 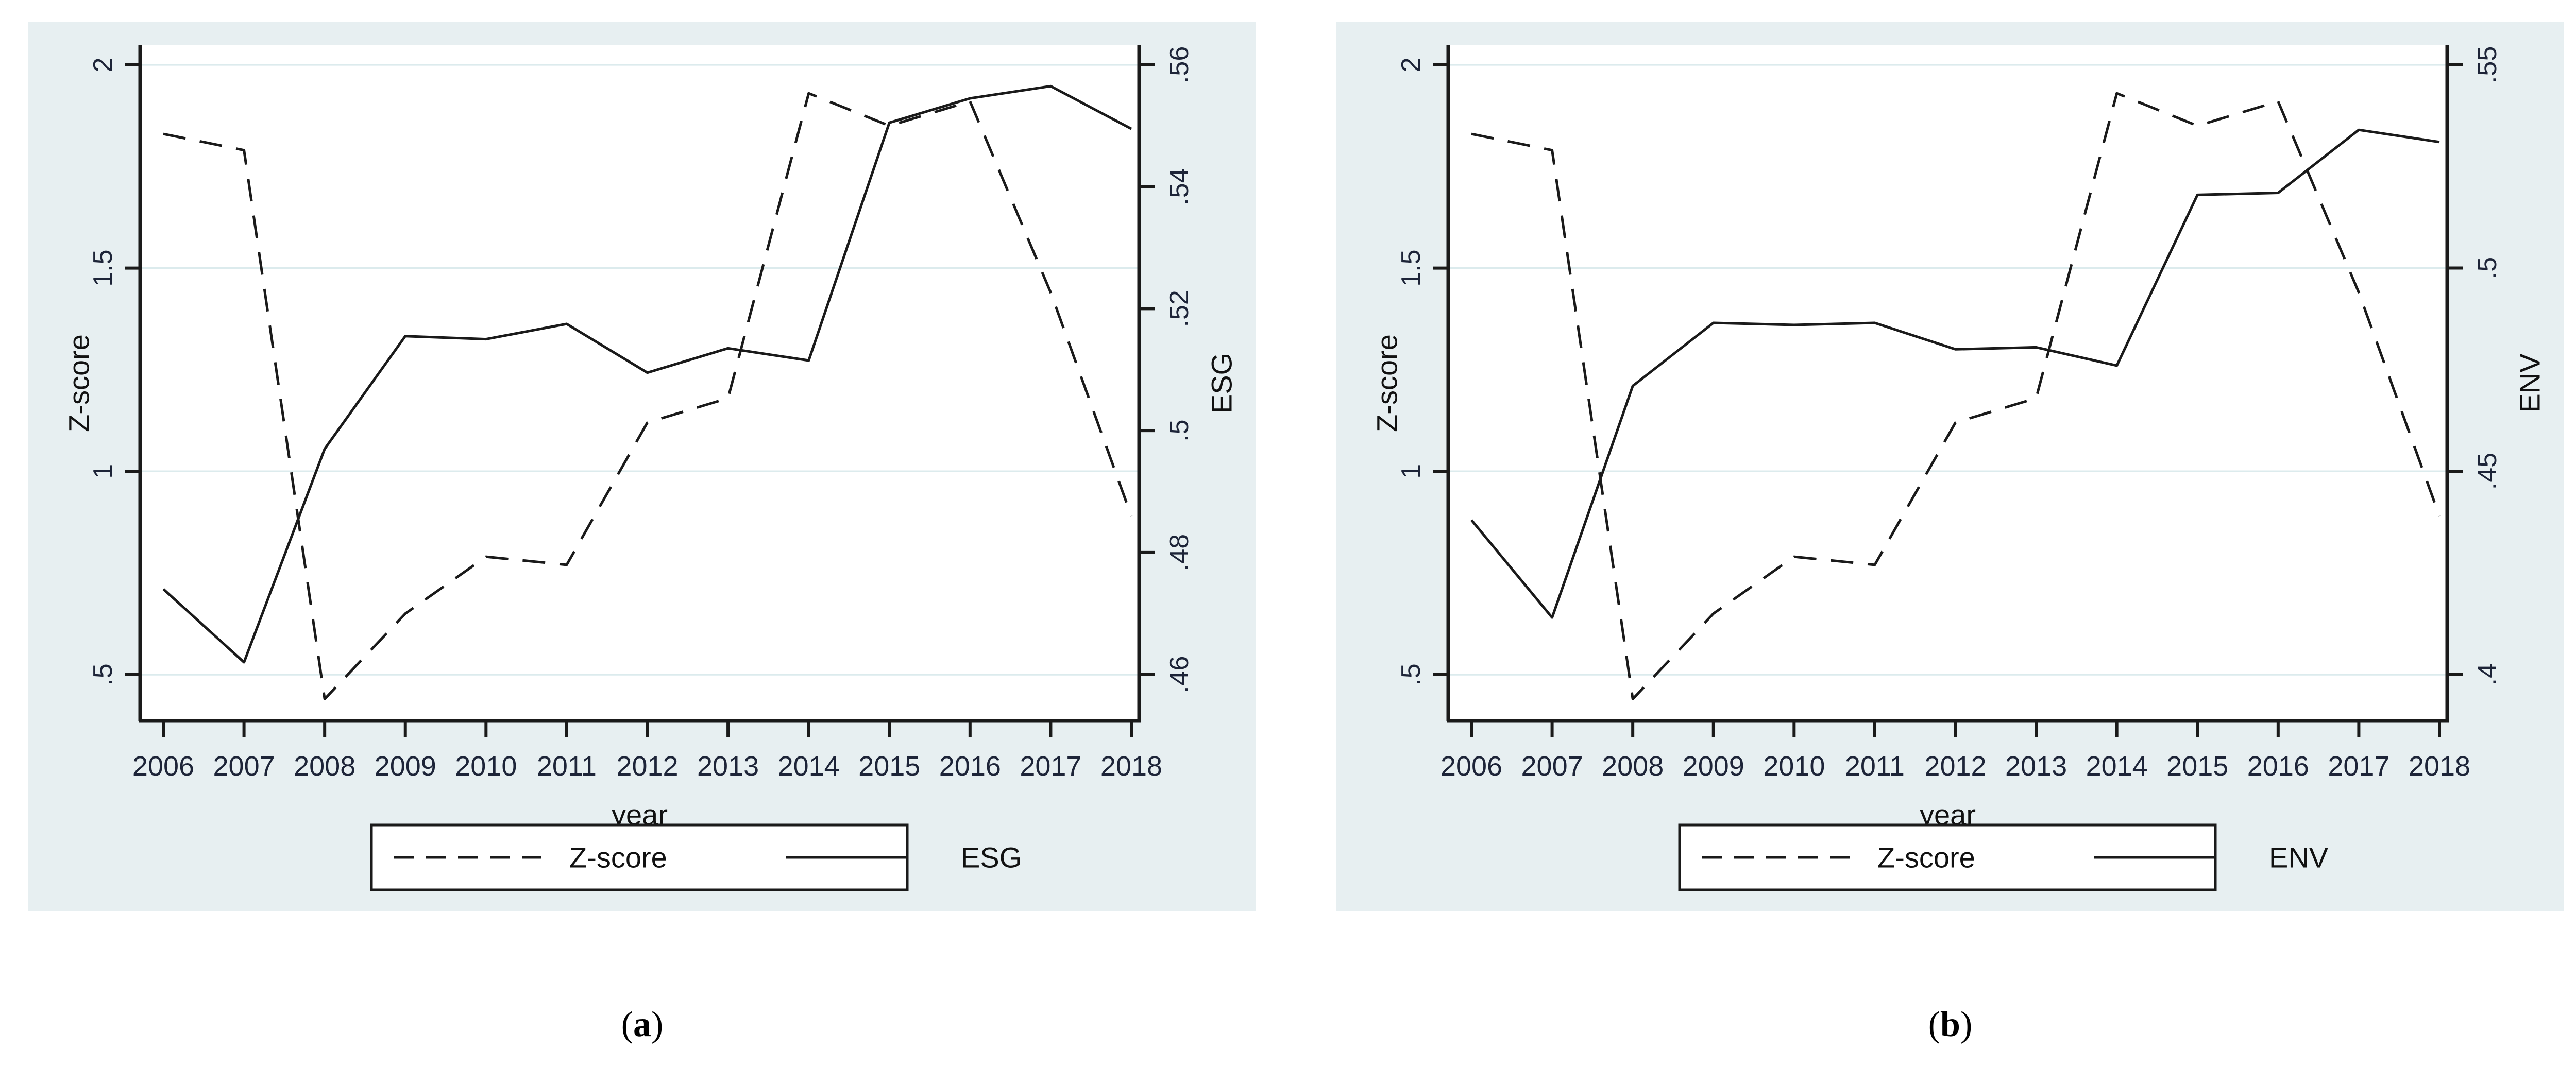 What do you see at coordinates (657, 1024) in the screenshot?
I see `caption-a-close-paren: )` at bounding box center [657, 1024].